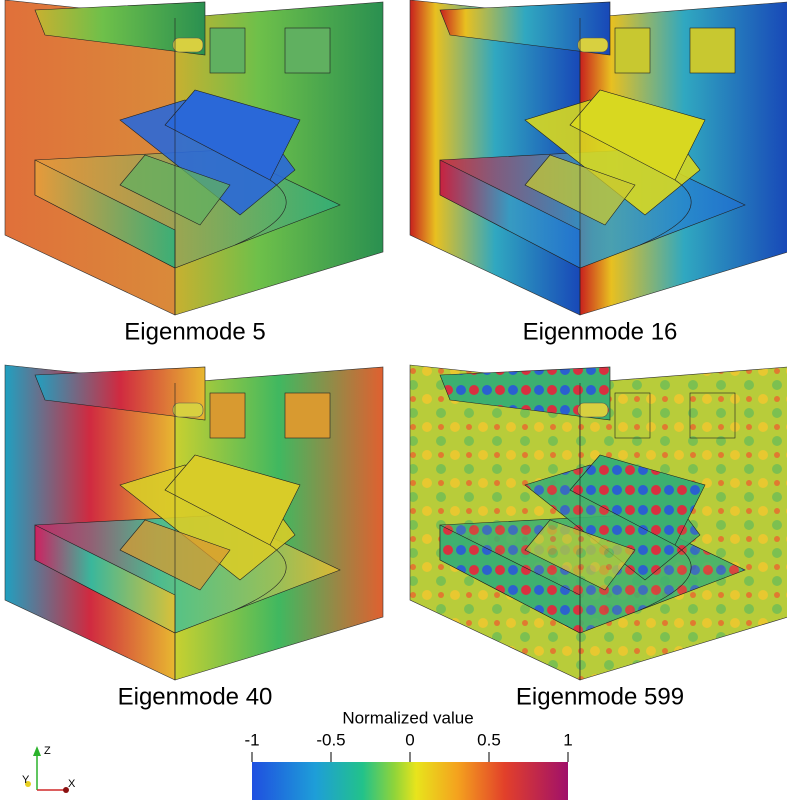  Describe the element at coordinates (409, 739) in the screenshot. I see `colorbar-tick-label: 0` at that location.